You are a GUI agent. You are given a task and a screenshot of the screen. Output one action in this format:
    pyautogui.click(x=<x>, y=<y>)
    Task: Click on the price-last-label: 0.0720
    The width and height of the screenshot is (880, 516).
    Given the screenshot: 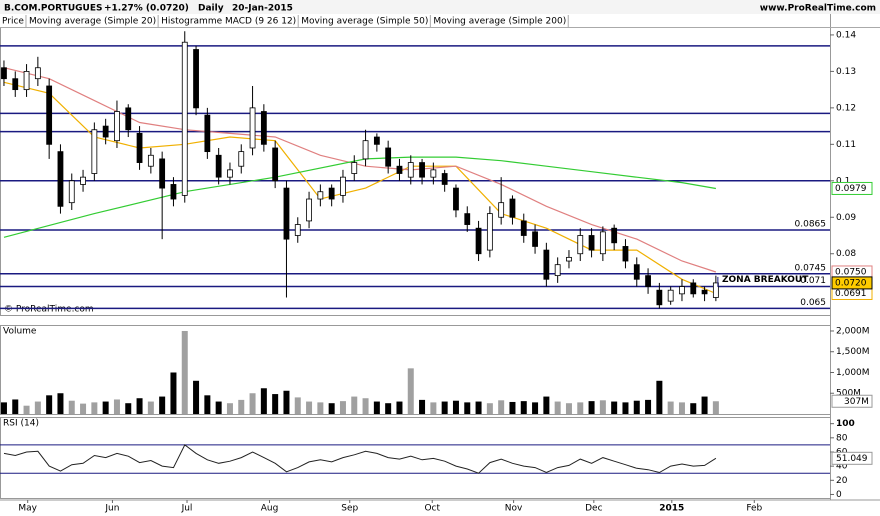 What is the action you would take?
    pyautogui.click(x=851, y=283)
    